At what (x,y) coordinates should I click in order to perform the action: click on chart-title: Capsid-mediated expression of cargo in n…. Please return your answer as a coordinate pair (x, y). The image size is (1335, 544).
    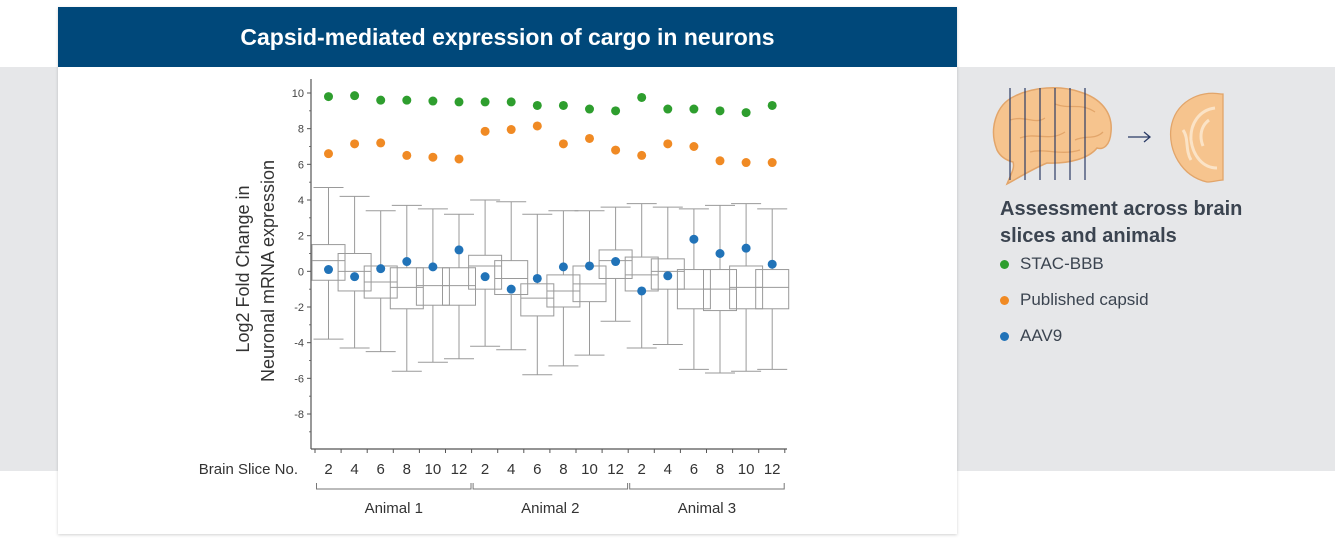
    Looking at the image, I should click on (507, 37).